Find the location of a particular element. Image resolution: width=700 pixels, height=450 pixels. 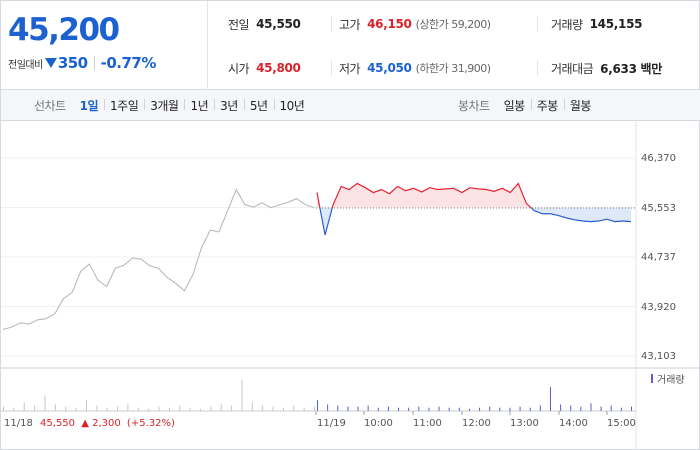

y-tick-label: 43,920 is located at coordinates (658, 307).